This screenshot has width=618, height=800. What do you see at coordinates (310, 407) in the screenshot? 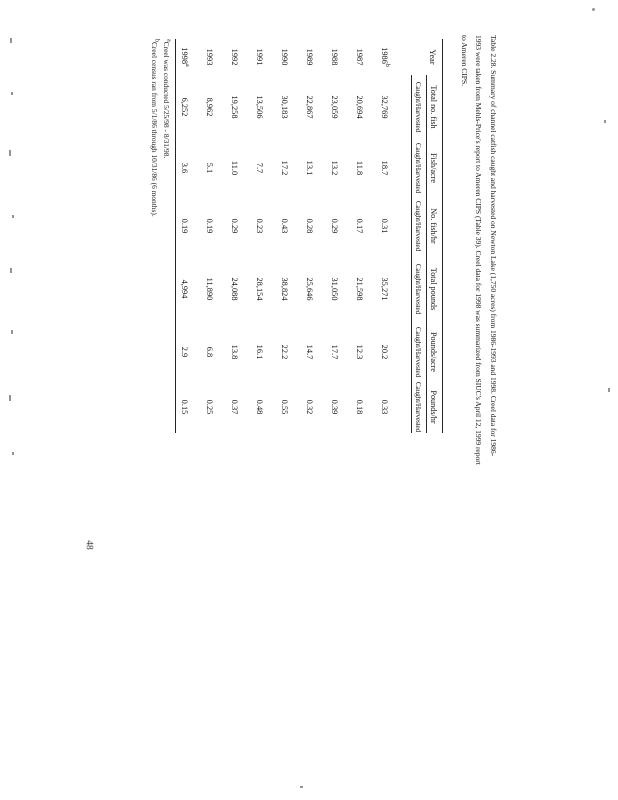
I see `cell-pounds-per-hour: 0.32` at bounding box center [310, 407].